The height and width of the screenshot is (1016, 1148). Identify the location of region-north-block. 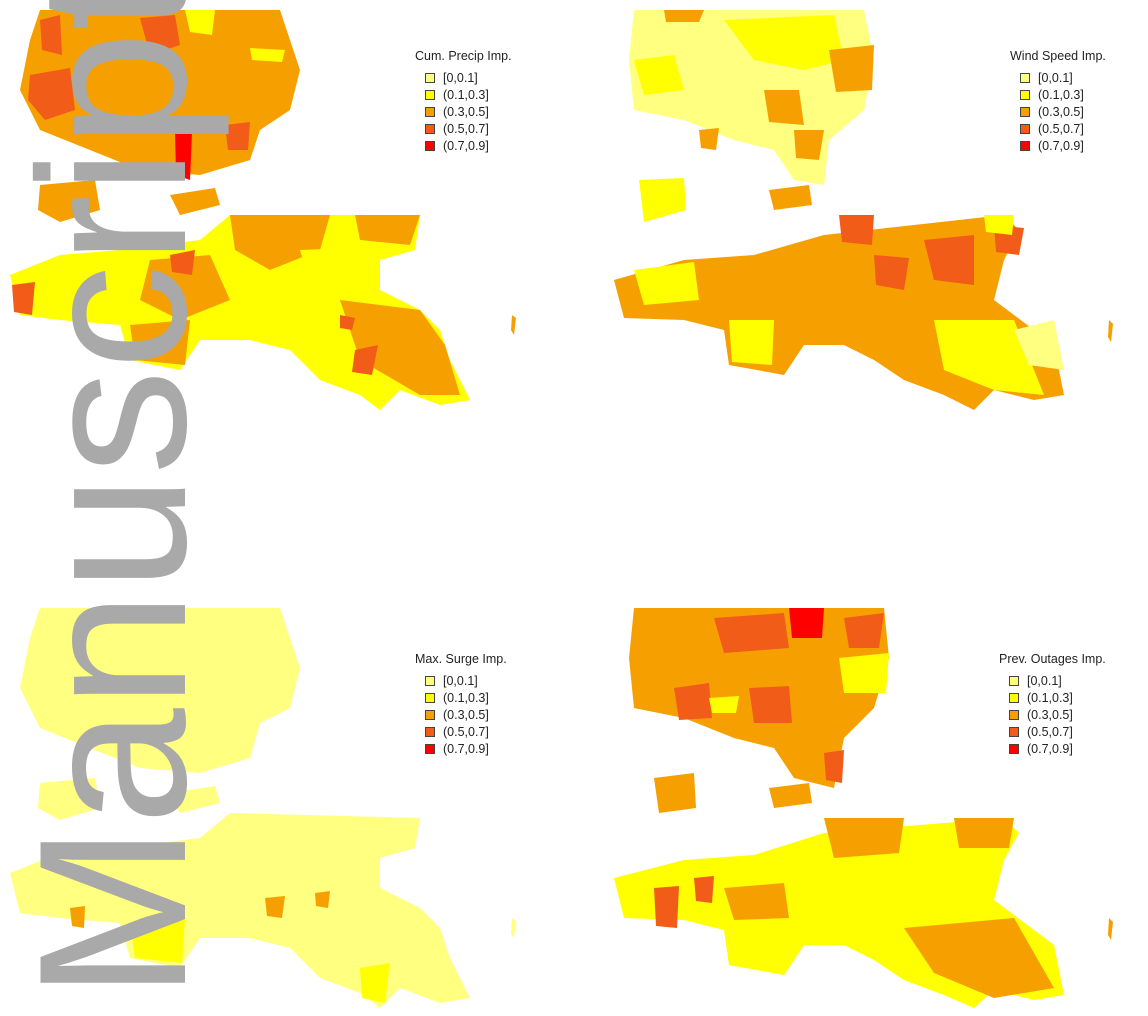
(160, 690).